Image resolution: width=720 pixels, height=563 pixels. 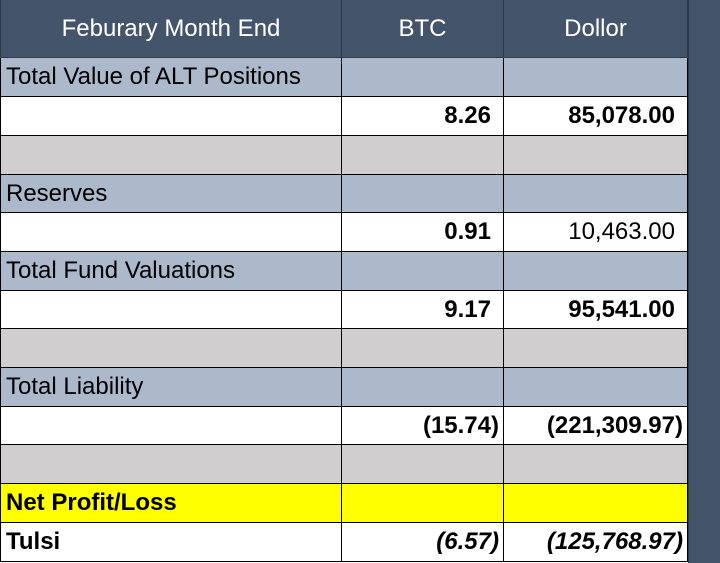 I want to click on tulsi-dollar-value: (125,768.97), so click(x=614, y=541).